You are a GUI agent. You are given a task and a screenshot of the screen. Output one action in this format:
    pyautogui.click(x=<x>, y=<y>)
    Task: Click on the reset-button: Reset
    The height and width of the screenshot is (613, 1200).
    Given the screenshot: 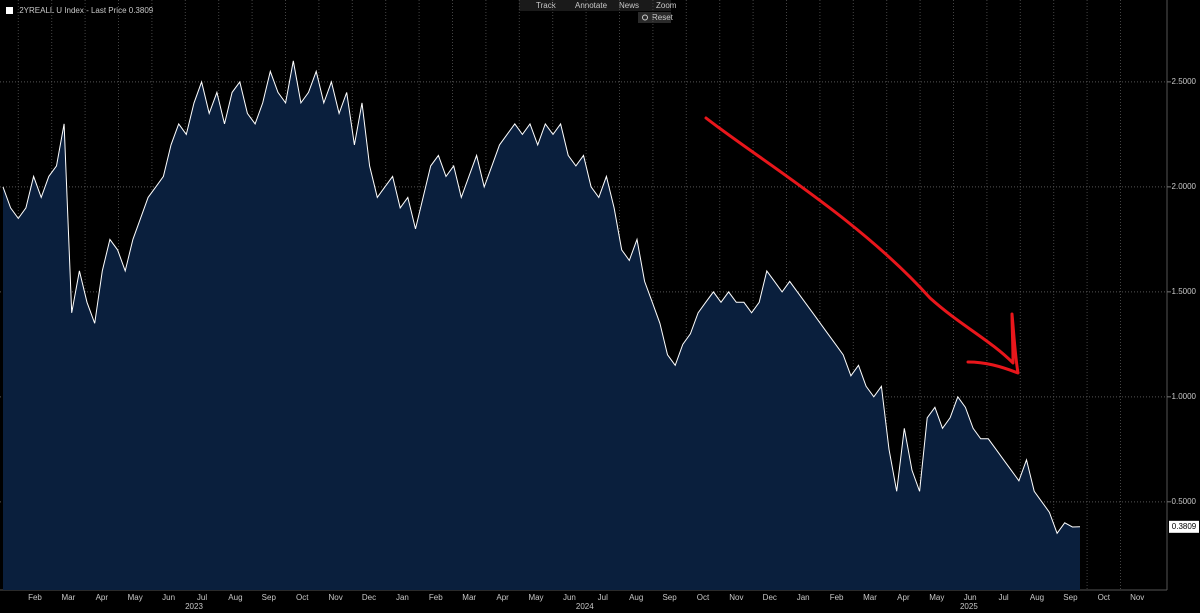 What is the action you would take?
    pyautogui.click(x=663, y=17)
    